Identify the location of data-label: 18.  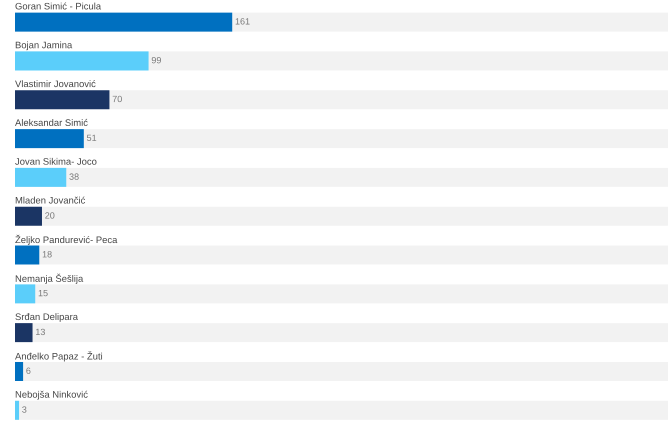
(47, 254).